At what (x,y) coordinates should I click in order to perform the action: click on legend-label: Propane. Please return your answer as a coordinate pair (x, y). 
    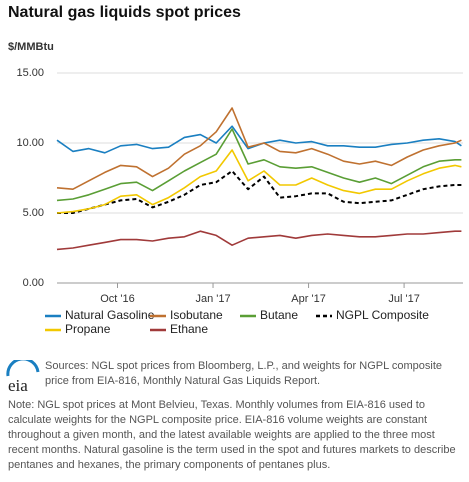
    Looking at the image, I should click on (88, 329).